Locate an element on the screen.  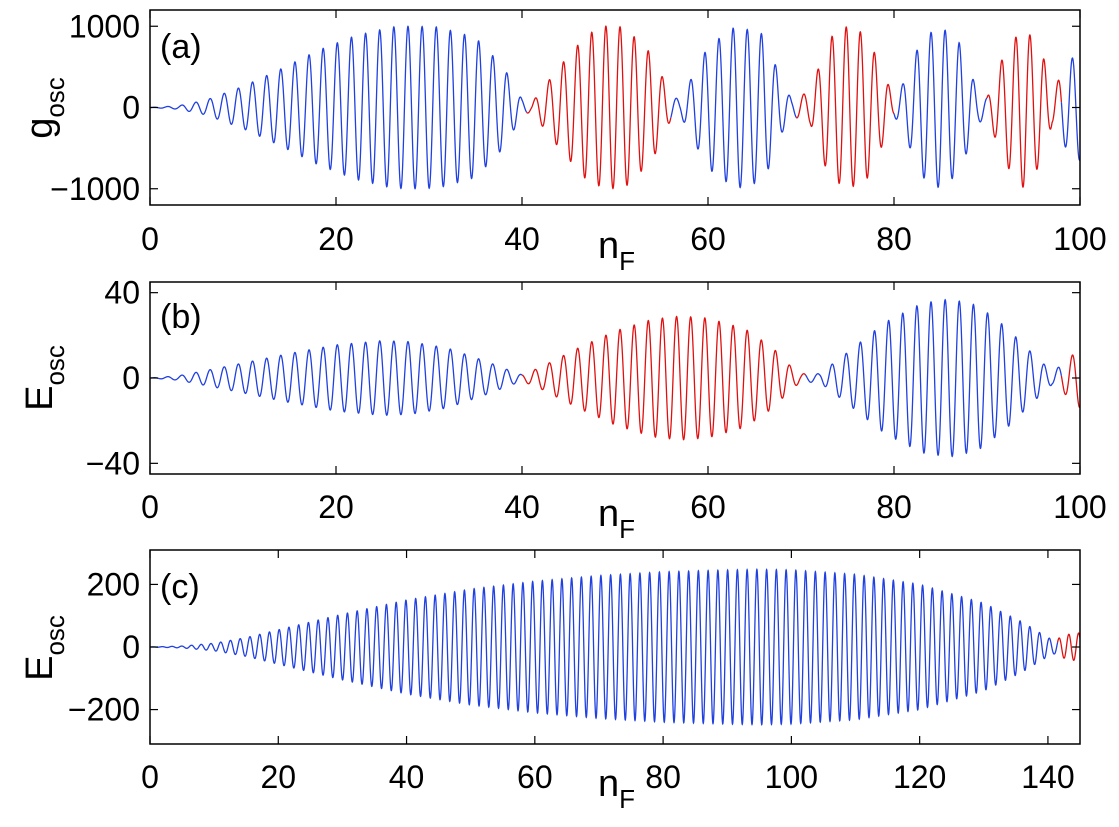
y-tick-label: −1000 is located at coordinates (95, 189).